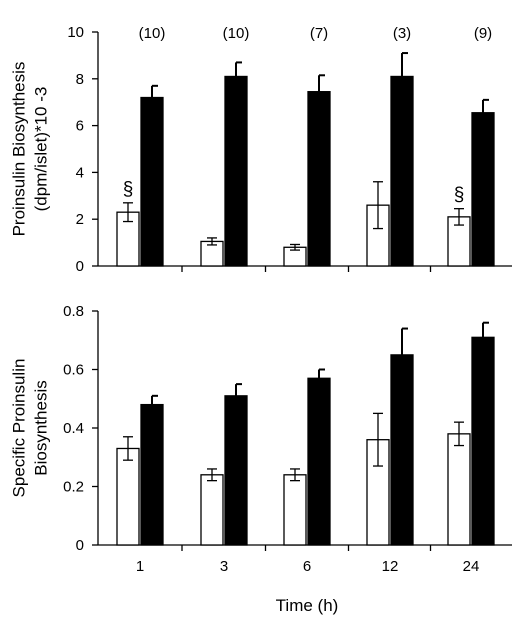 The height and width of the screenshot is (620, 520). Describe the element at coordinates (73, 370) in the screenshot. I see `panel2-ytick-label: 0.6` at that location.